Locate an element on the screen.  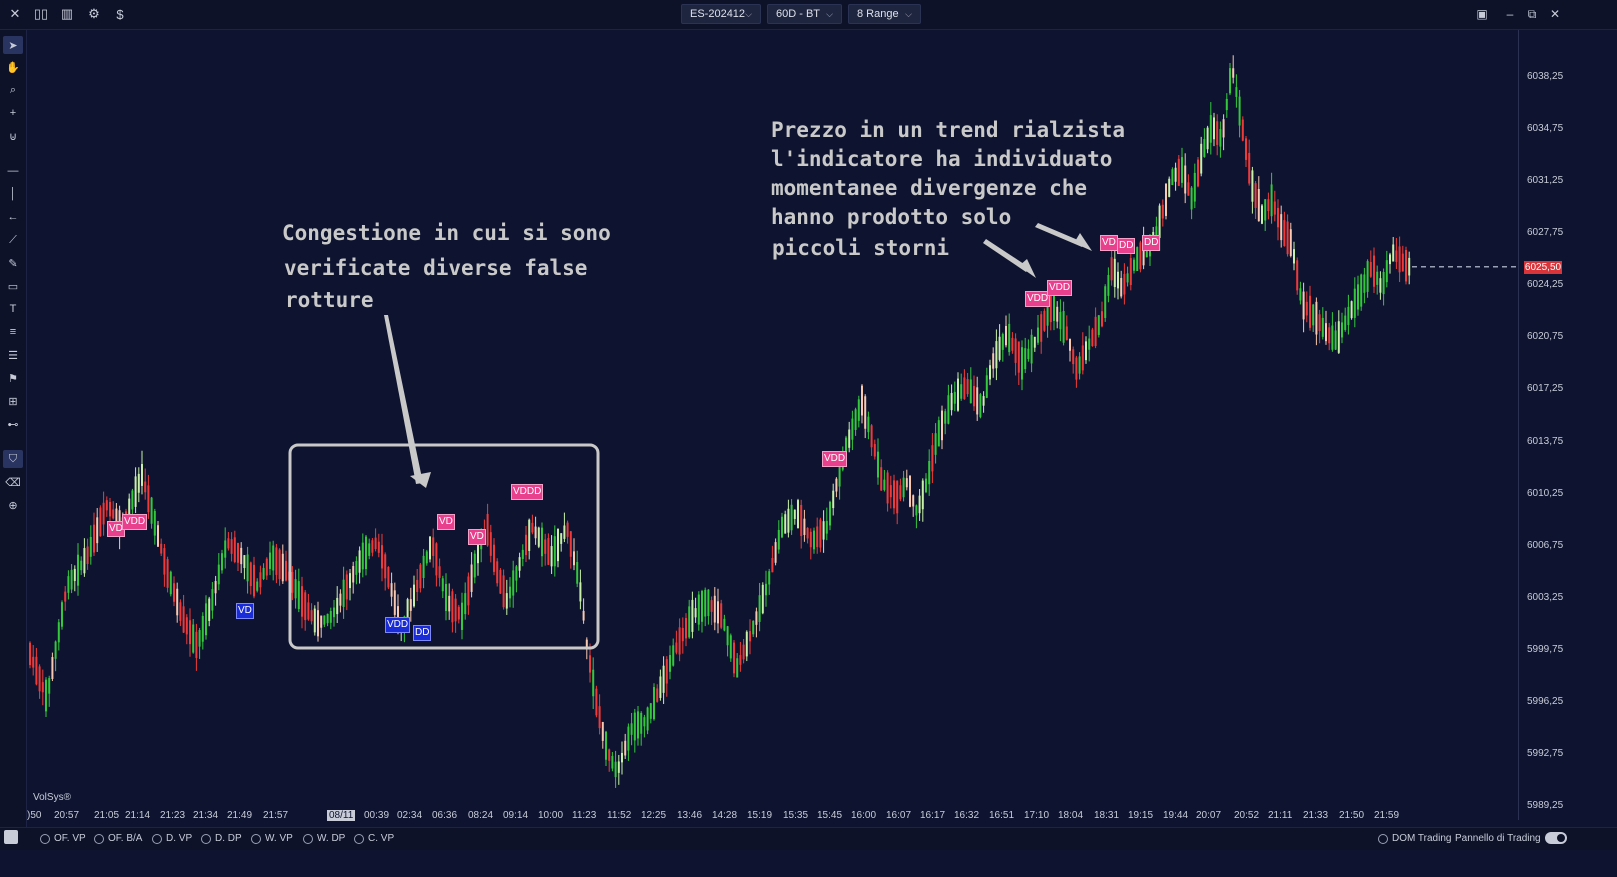
fib-icon: ☰ is located at coordinates (13, 355).